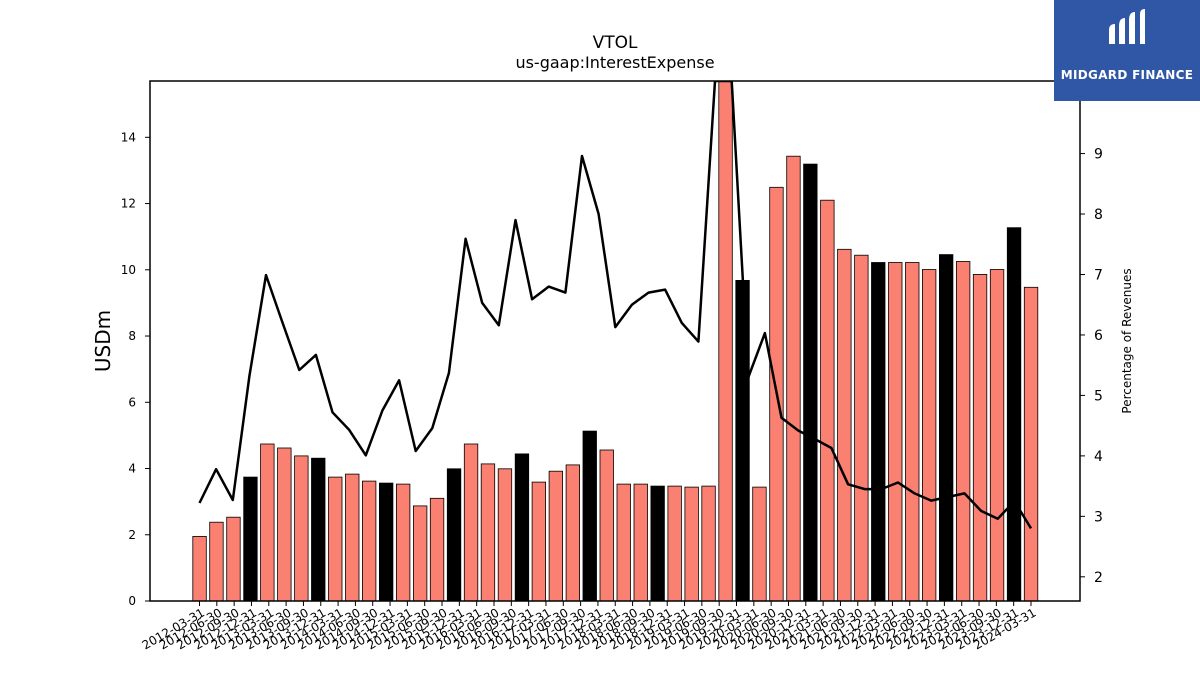 The width and height of the screenshot is (1200, 675). Describe the element at coordinates (1098, 517) in the screenshot. I see `y2-tick-label: 3` at that location.